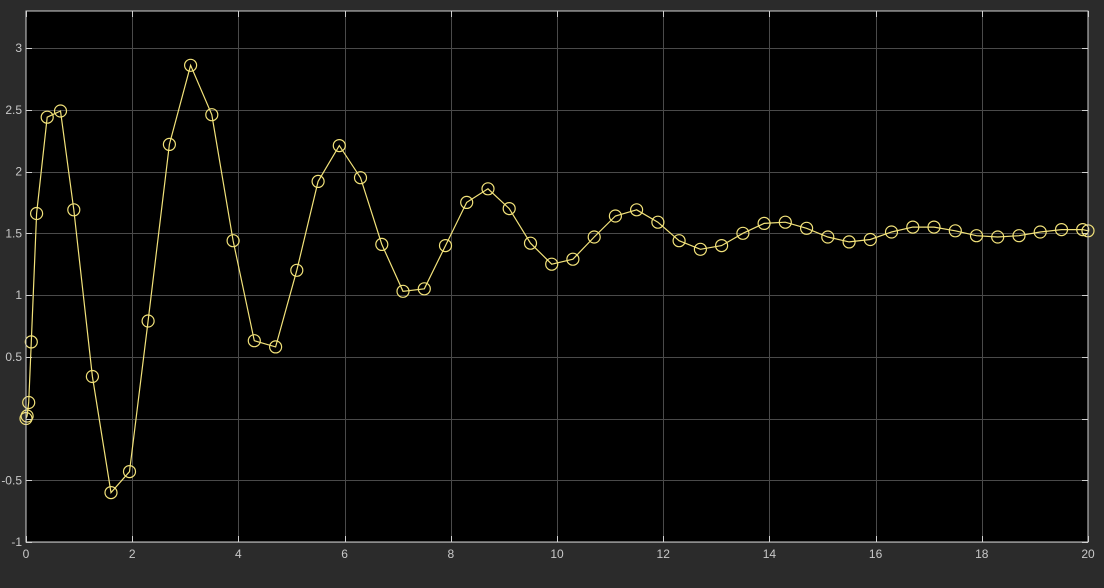  Describe the element at coordinates (11, 480) in the screenshot. I see `y-tick-label: -0.5` at that location.